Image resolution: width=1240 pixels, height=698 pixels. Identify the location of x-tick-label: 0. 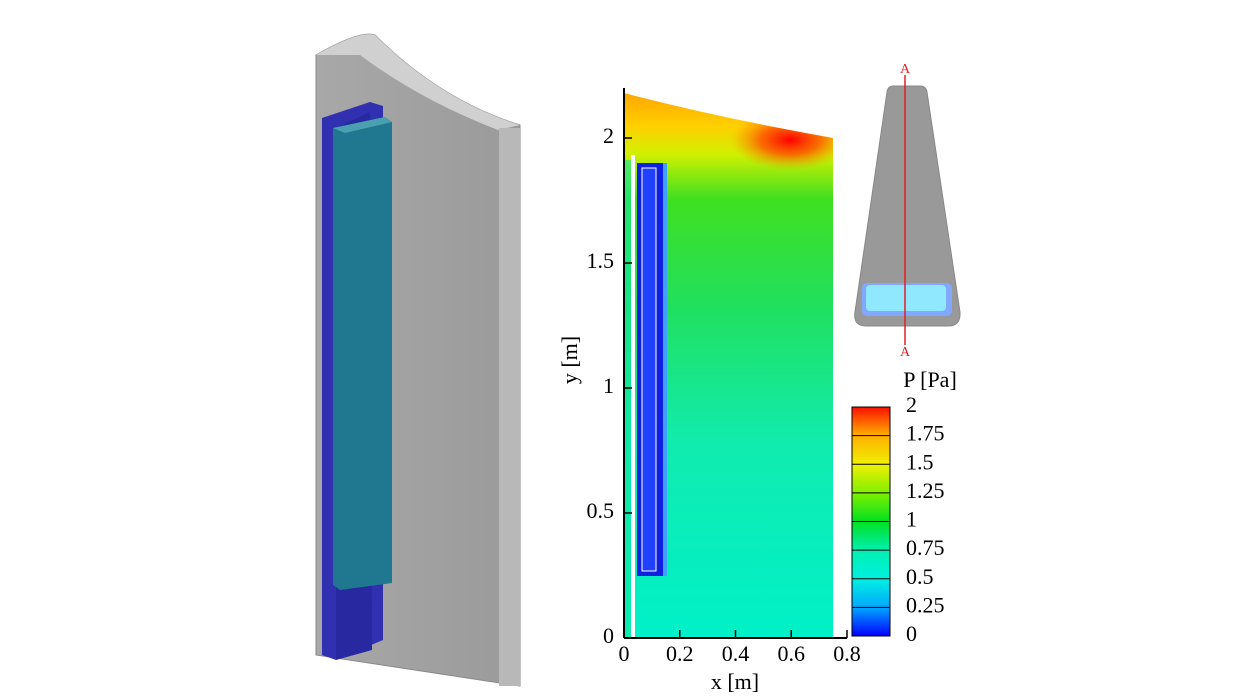
(624, 653).